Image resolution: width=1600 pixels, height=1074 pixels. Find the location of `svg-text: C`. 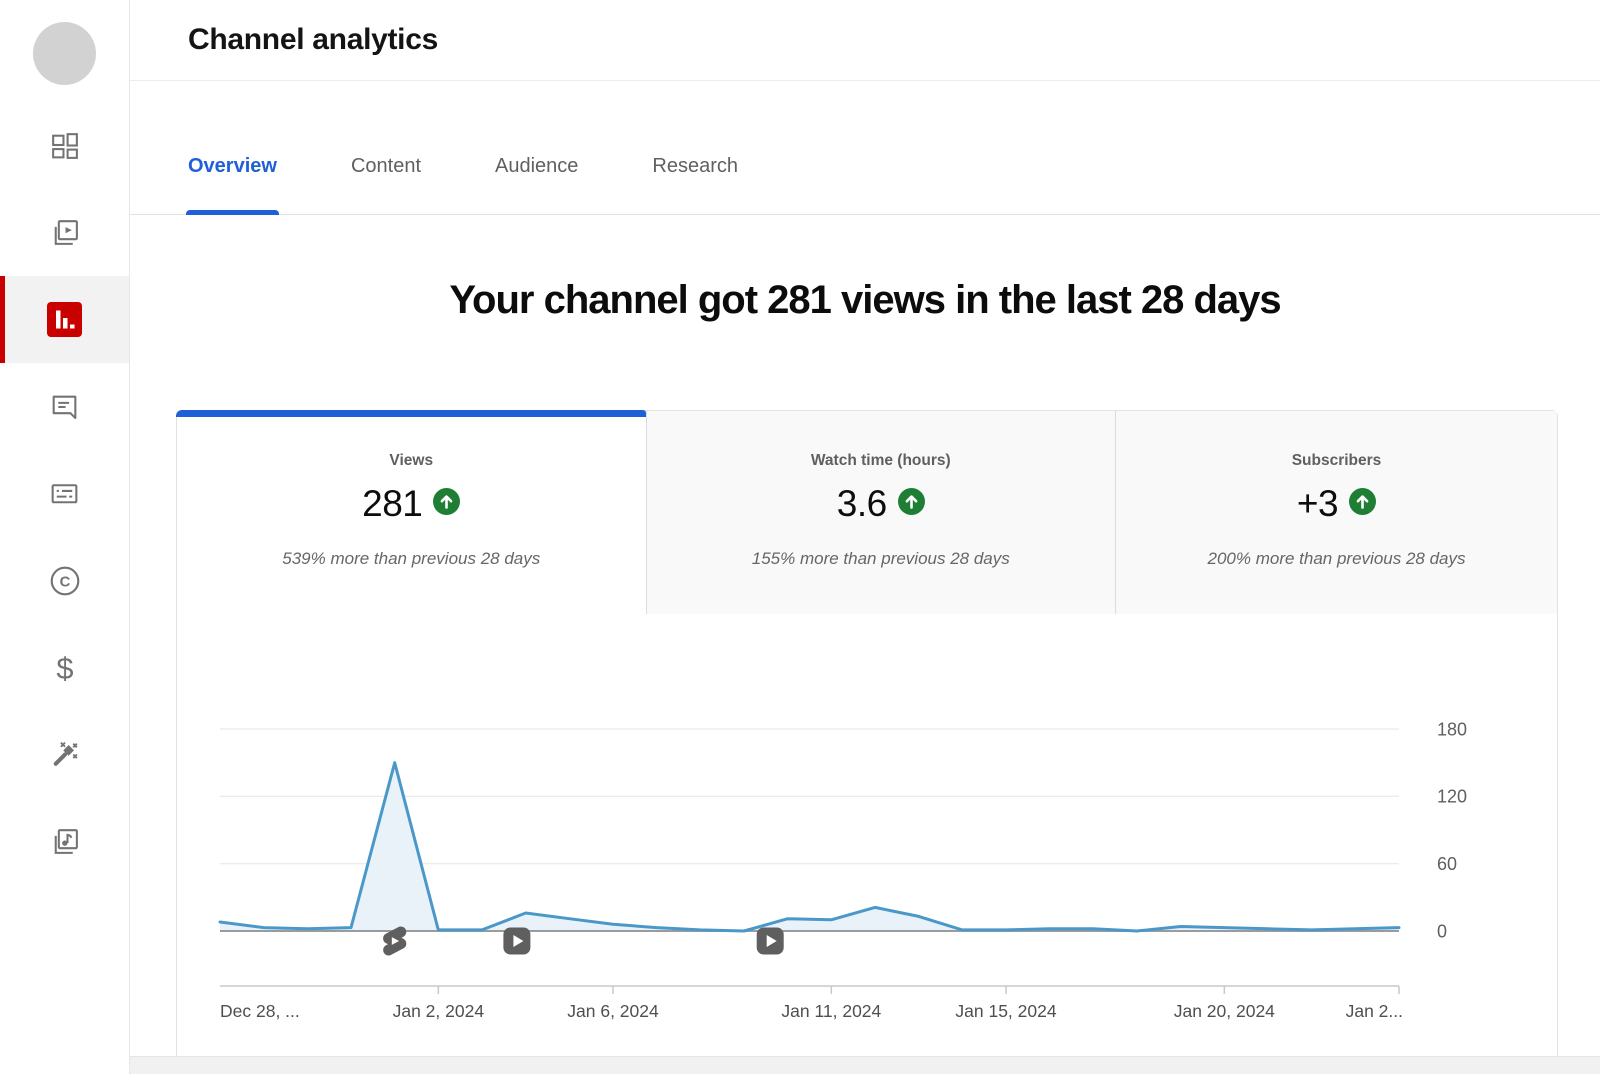

svg-text: C is located at coordinates (64, 582).